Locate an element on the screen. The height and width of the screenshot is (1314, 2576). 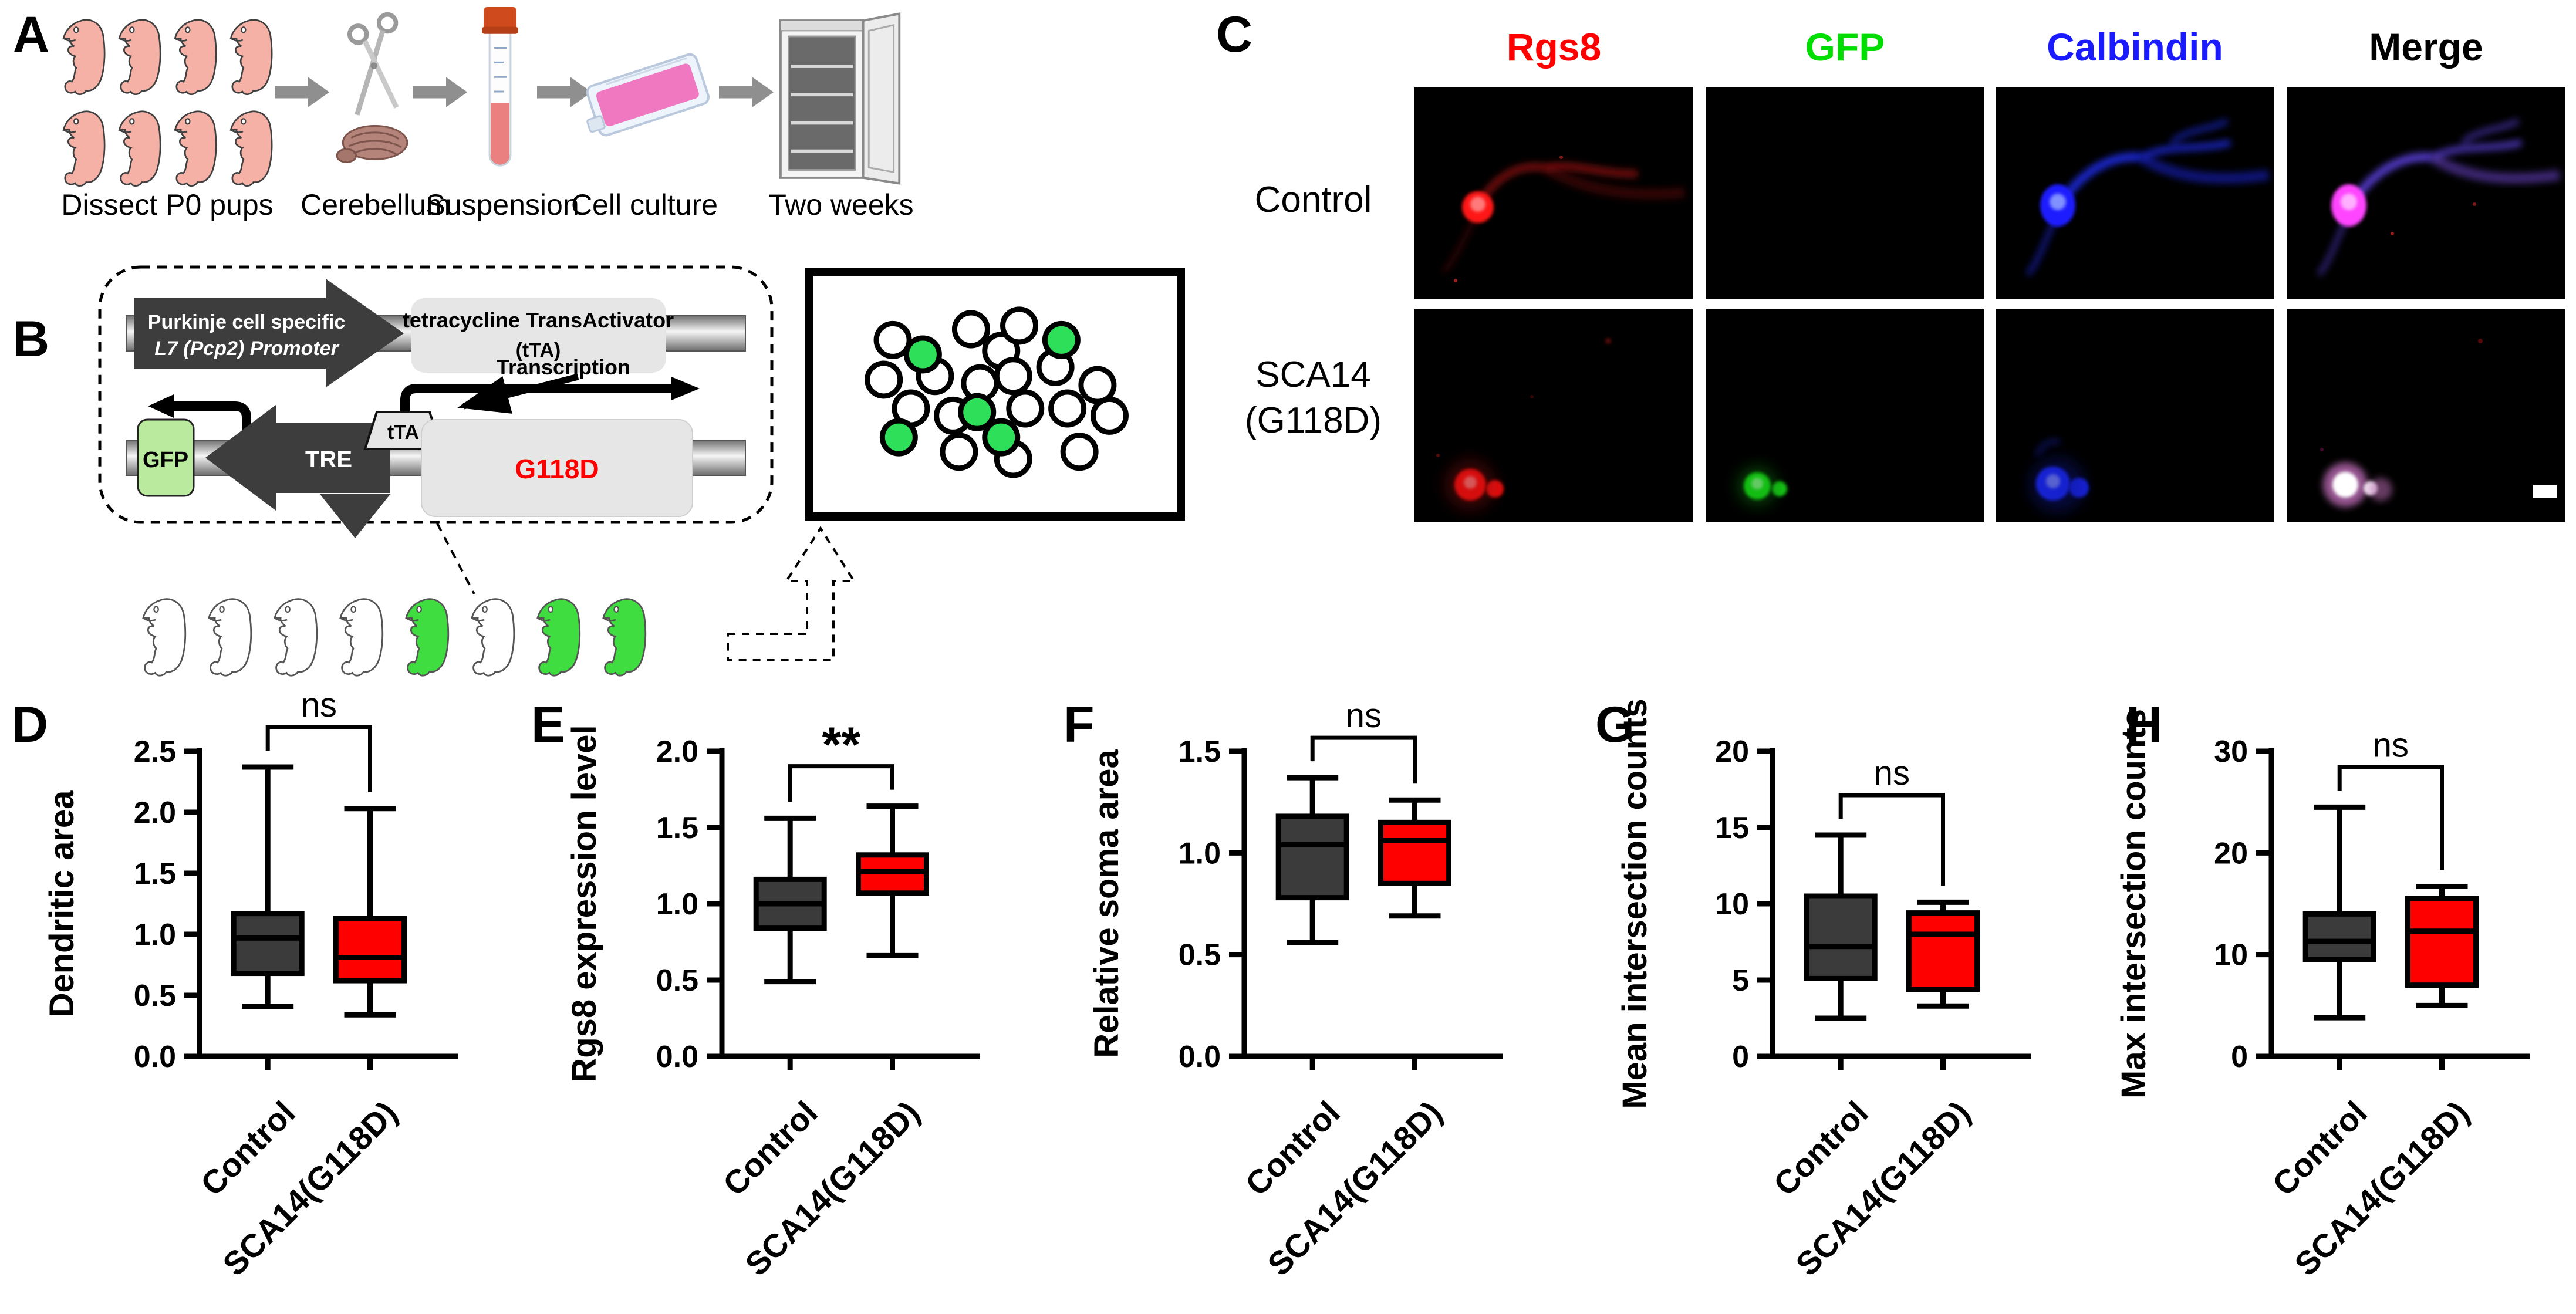
scissors-icon is located at coordinates (374, 65).